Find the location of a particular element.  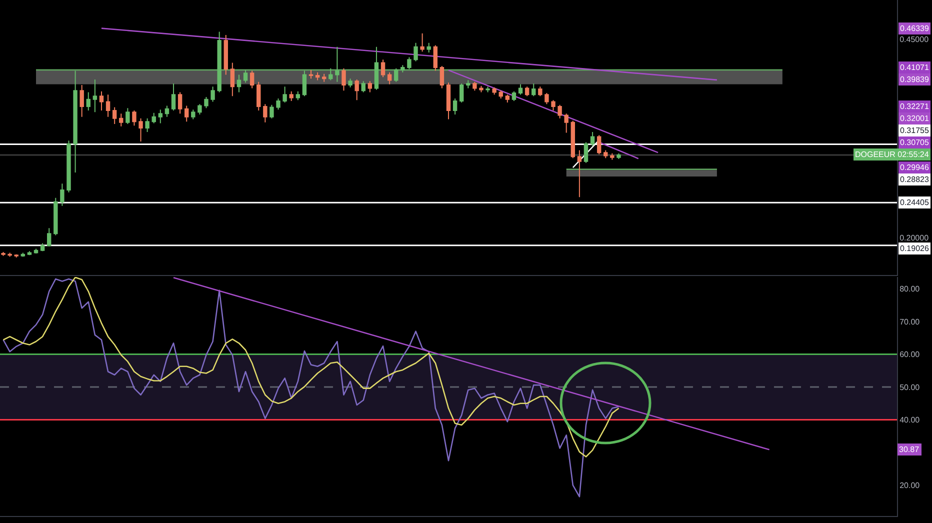

ref-line-label: 0.24405 is located at coordinates (915, 202).